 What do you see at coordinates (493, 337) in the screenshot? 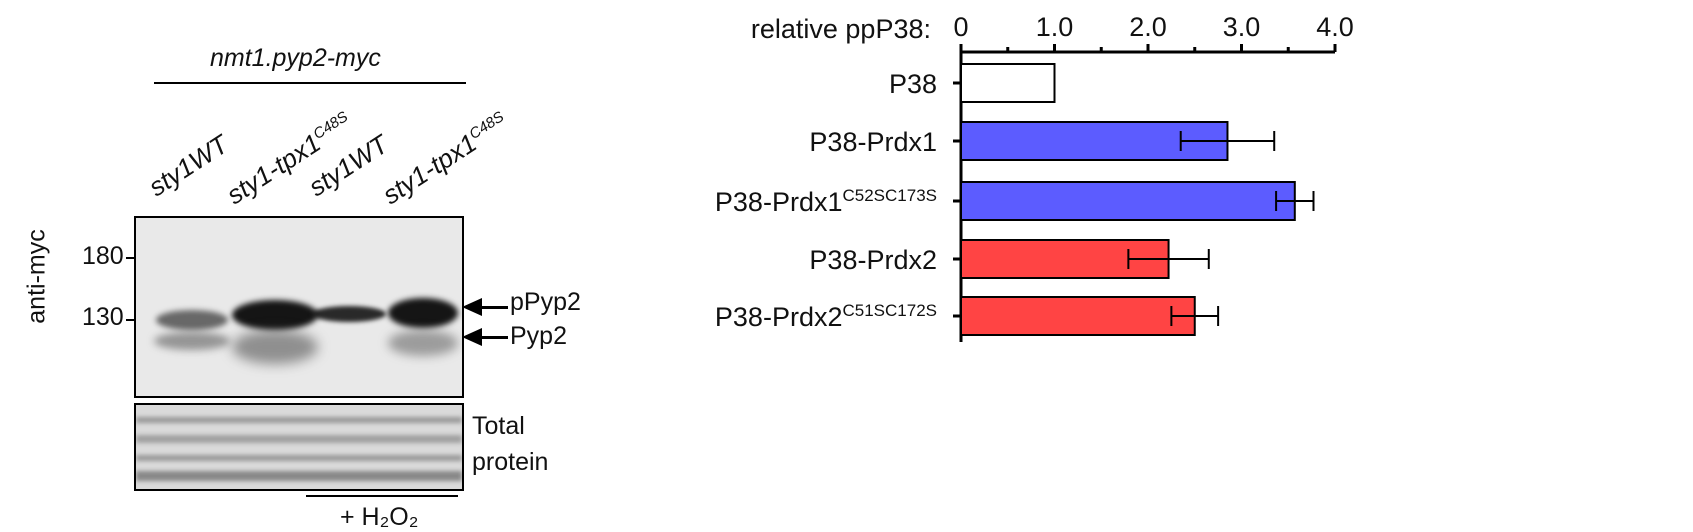
I see `arrow-pyp2-line` at bounding box center [493, 337].